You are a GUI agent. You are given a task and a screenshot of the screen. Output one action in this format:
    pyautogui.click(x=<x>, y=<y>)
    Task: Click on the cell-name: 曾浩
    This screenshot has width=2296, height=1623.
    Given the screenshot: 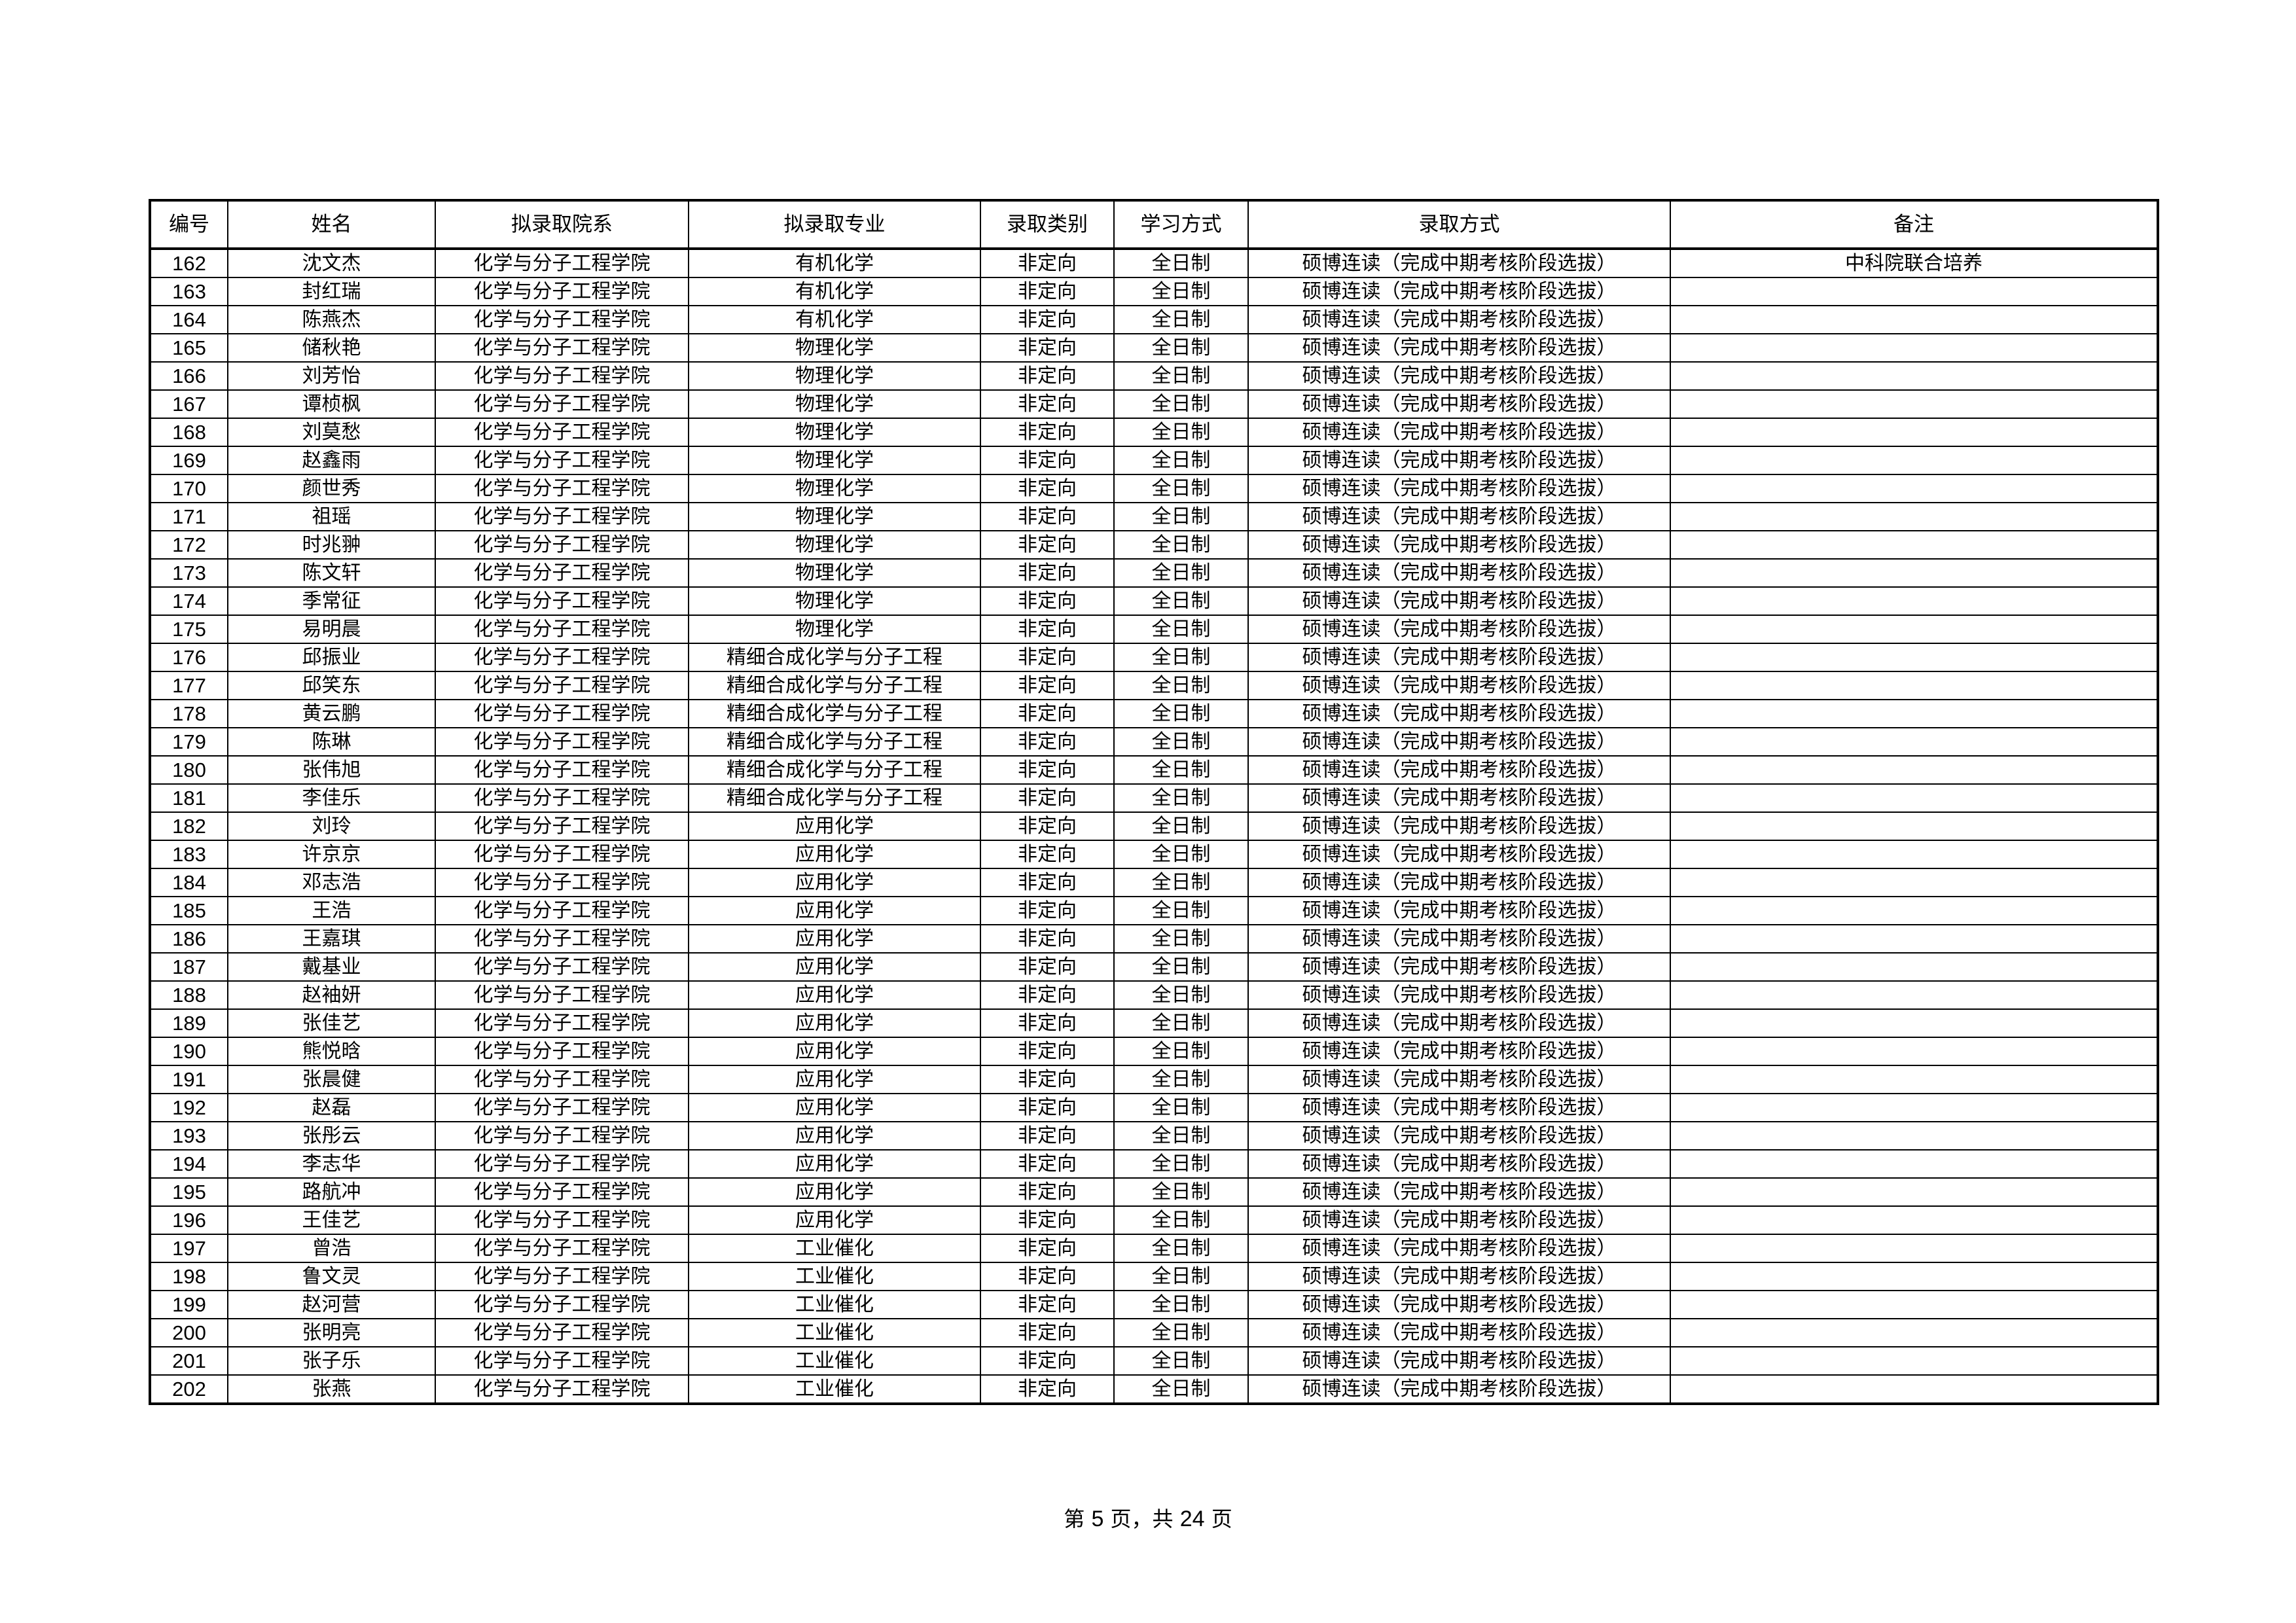 What is the action you would take?
    pyautogui.click(x=331, y=1248)
    